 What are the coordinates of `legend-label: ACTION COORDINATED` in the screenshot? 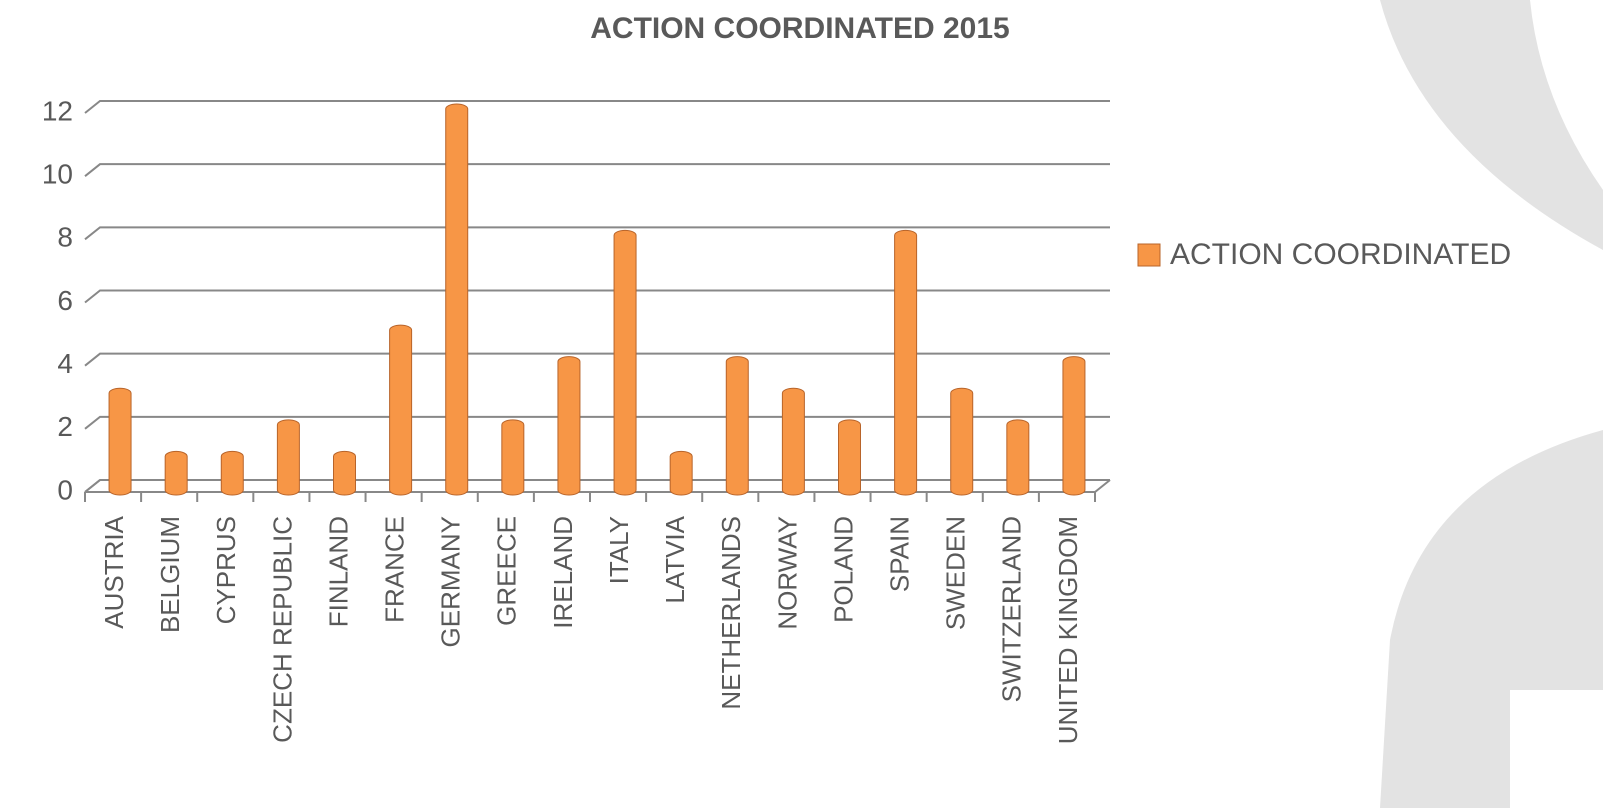 It's located at (1340, 254).